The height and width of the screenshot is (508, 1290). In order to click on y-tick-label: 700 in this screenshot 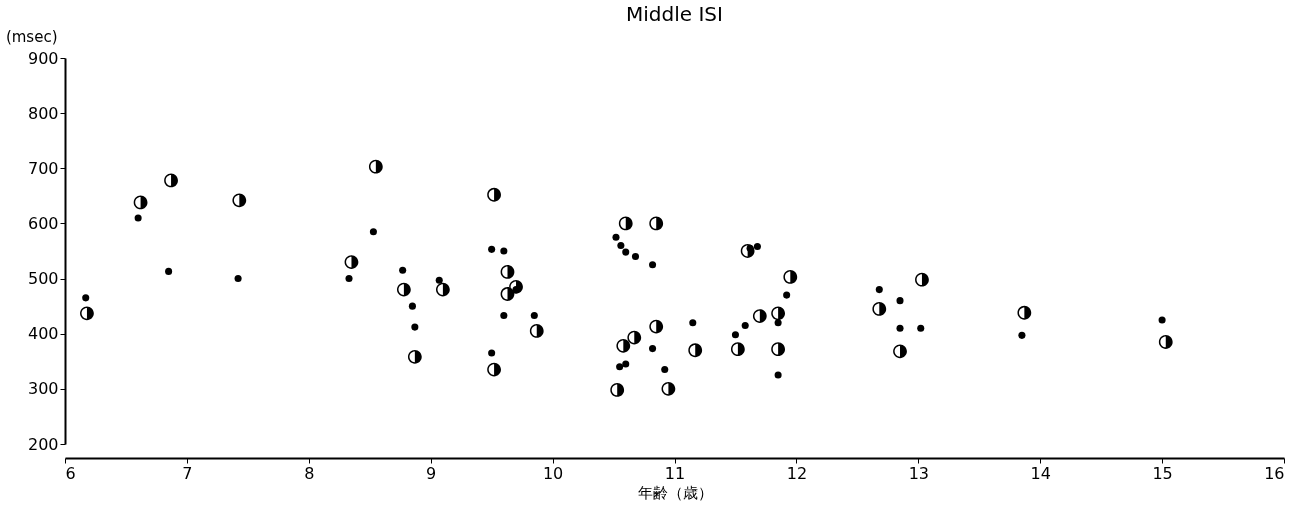, I will do `click(43, 168)`.